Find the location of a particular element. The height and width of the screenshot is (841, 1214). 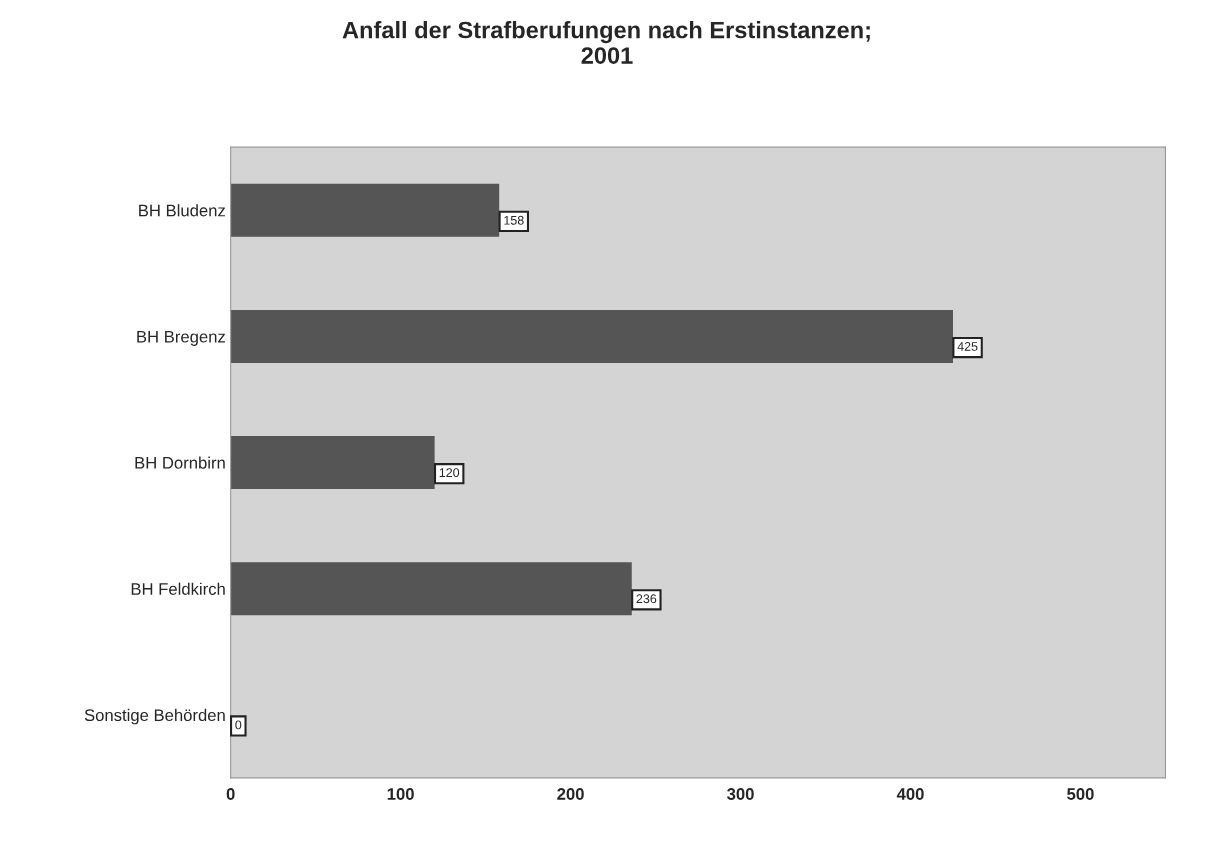

x-tick-label: 500 is located at coordinates (1080, 794).